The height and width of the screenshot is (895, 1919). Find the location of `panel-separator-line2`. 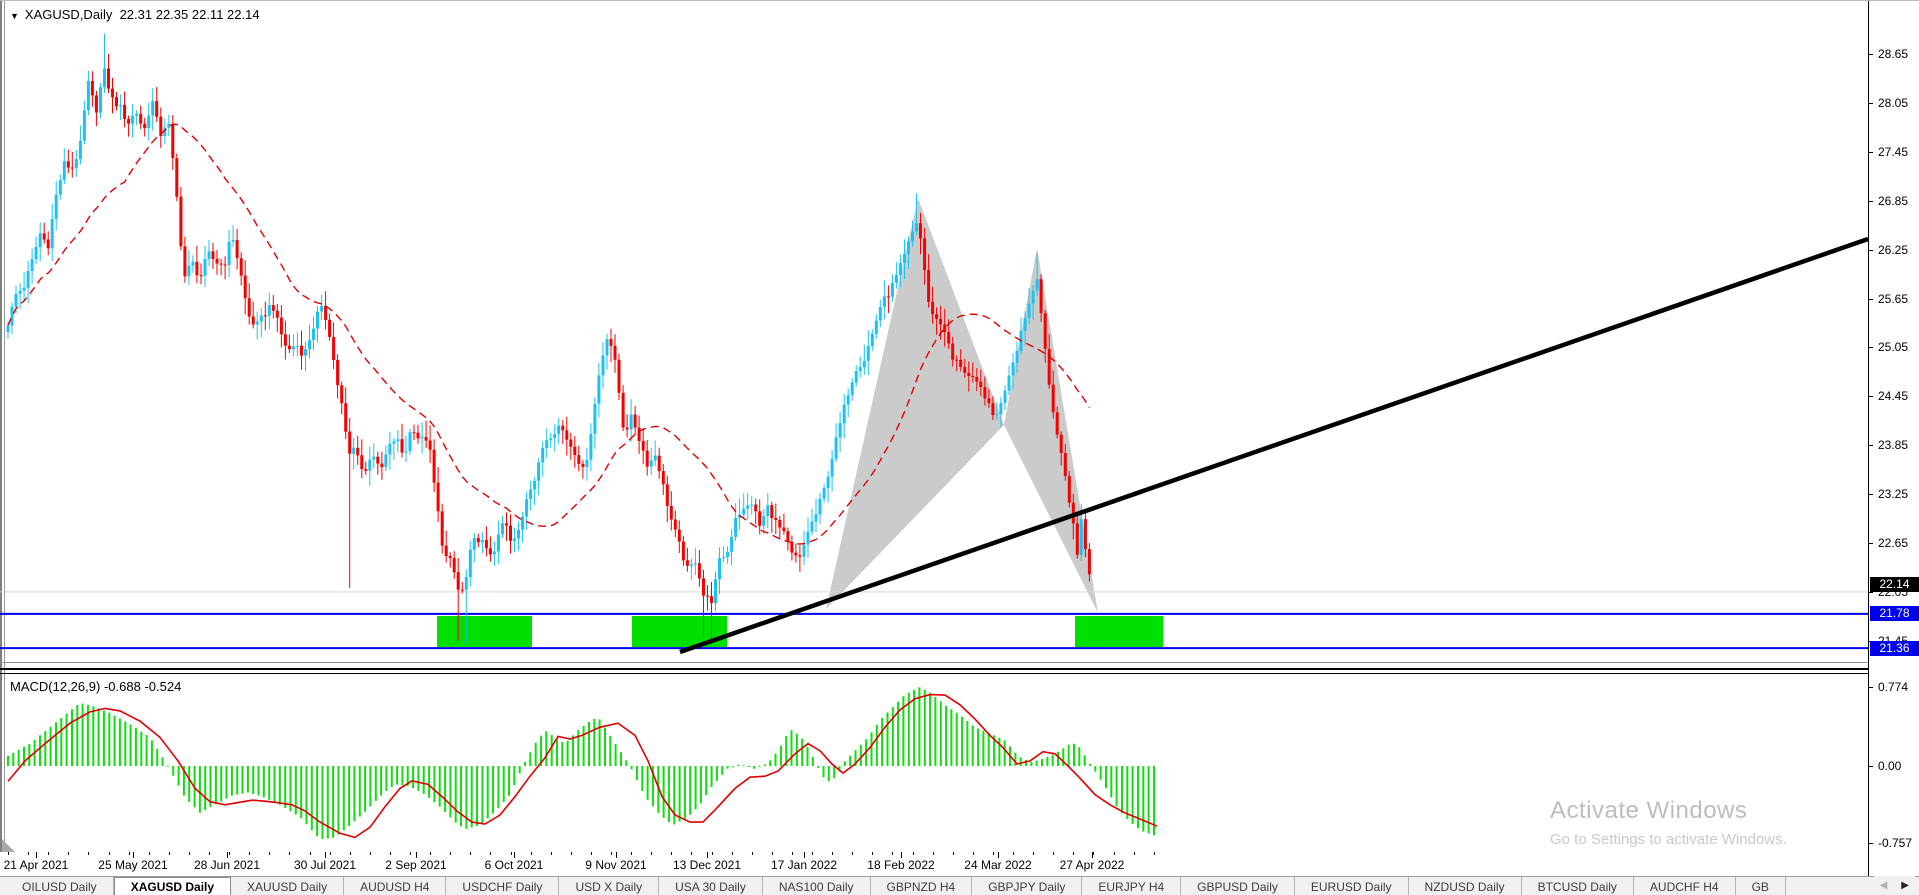

panel-separator-line2 is located at coordinates (934, 673).